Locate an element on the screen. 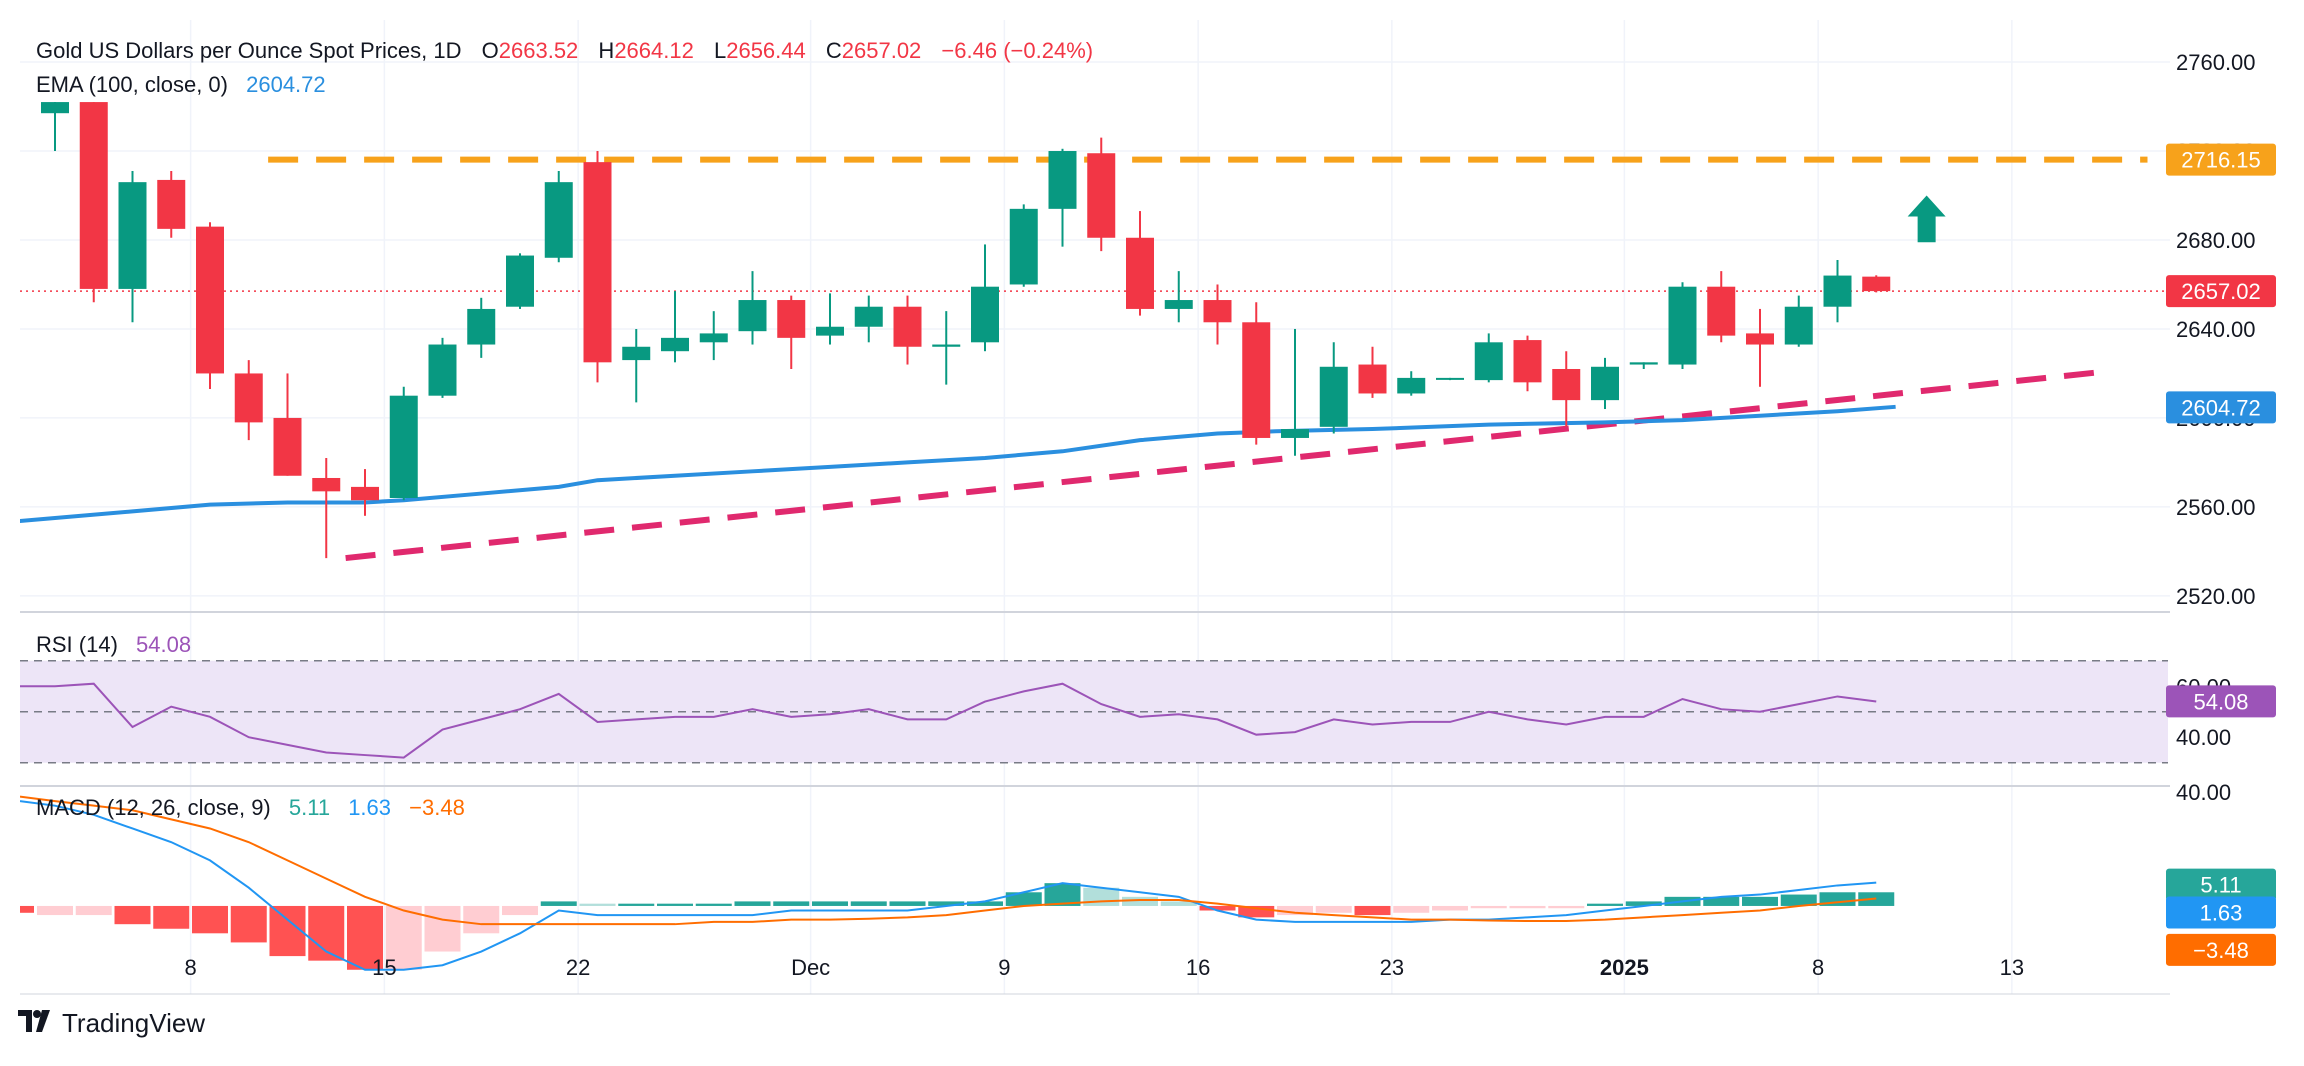 This screenshot has width=2304, height=1066. time-tick-label: 16 is located at coordinates (1198, 967).